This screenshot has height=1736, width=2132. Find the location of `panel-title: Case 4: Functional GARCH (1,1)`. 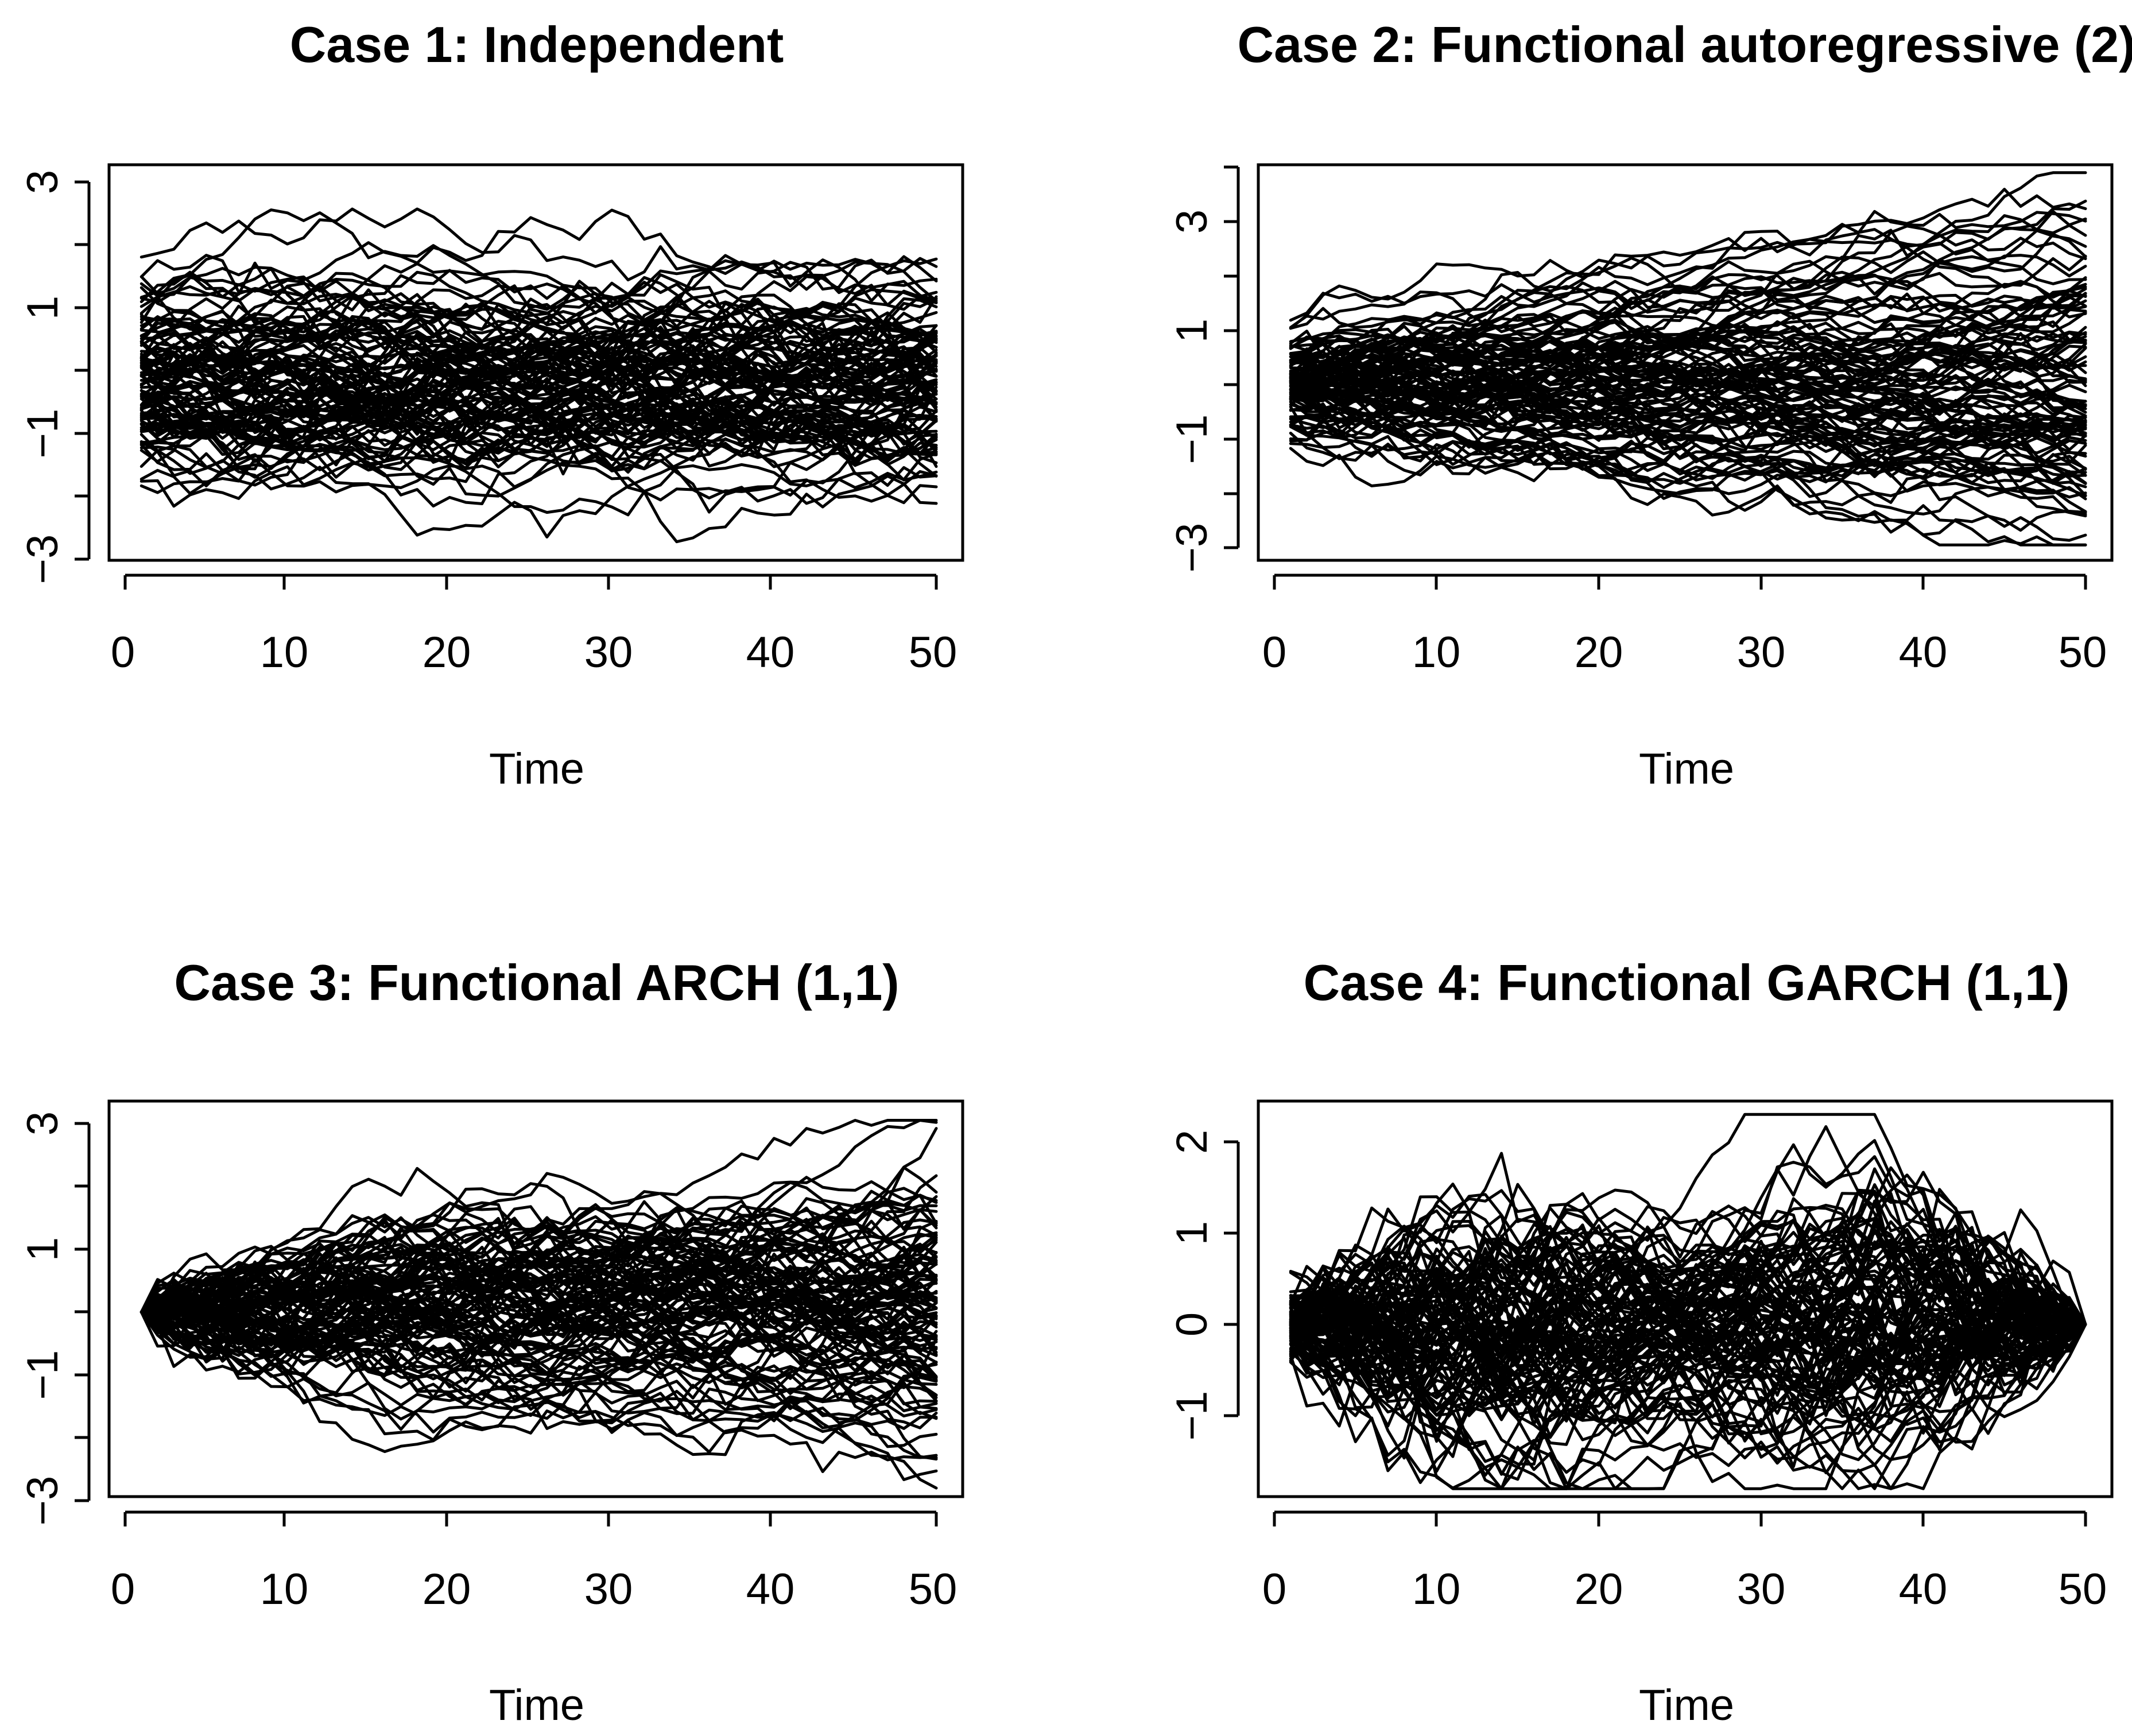

panel-title: Case 4: Functional GARCH (1,1) is located at coordinates (1687, 982).